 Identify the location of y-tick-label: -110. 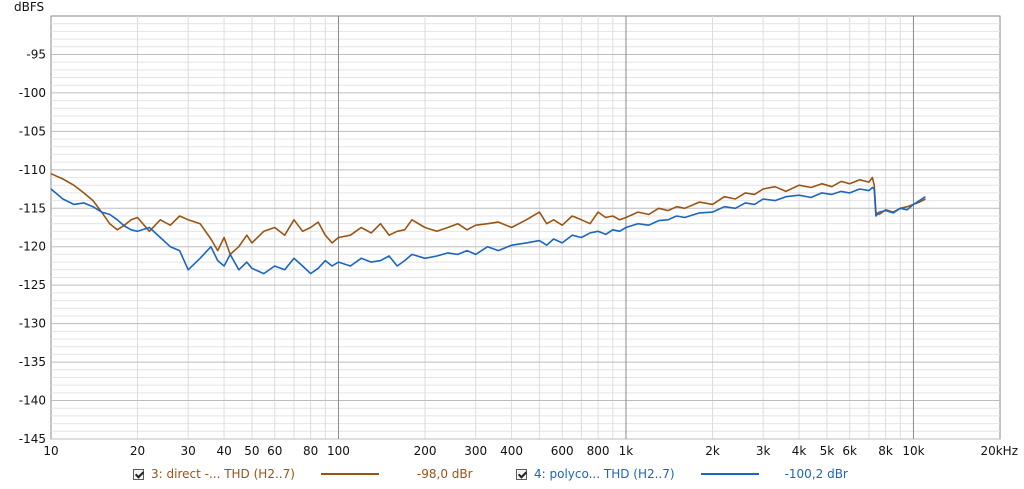
(32, 170).